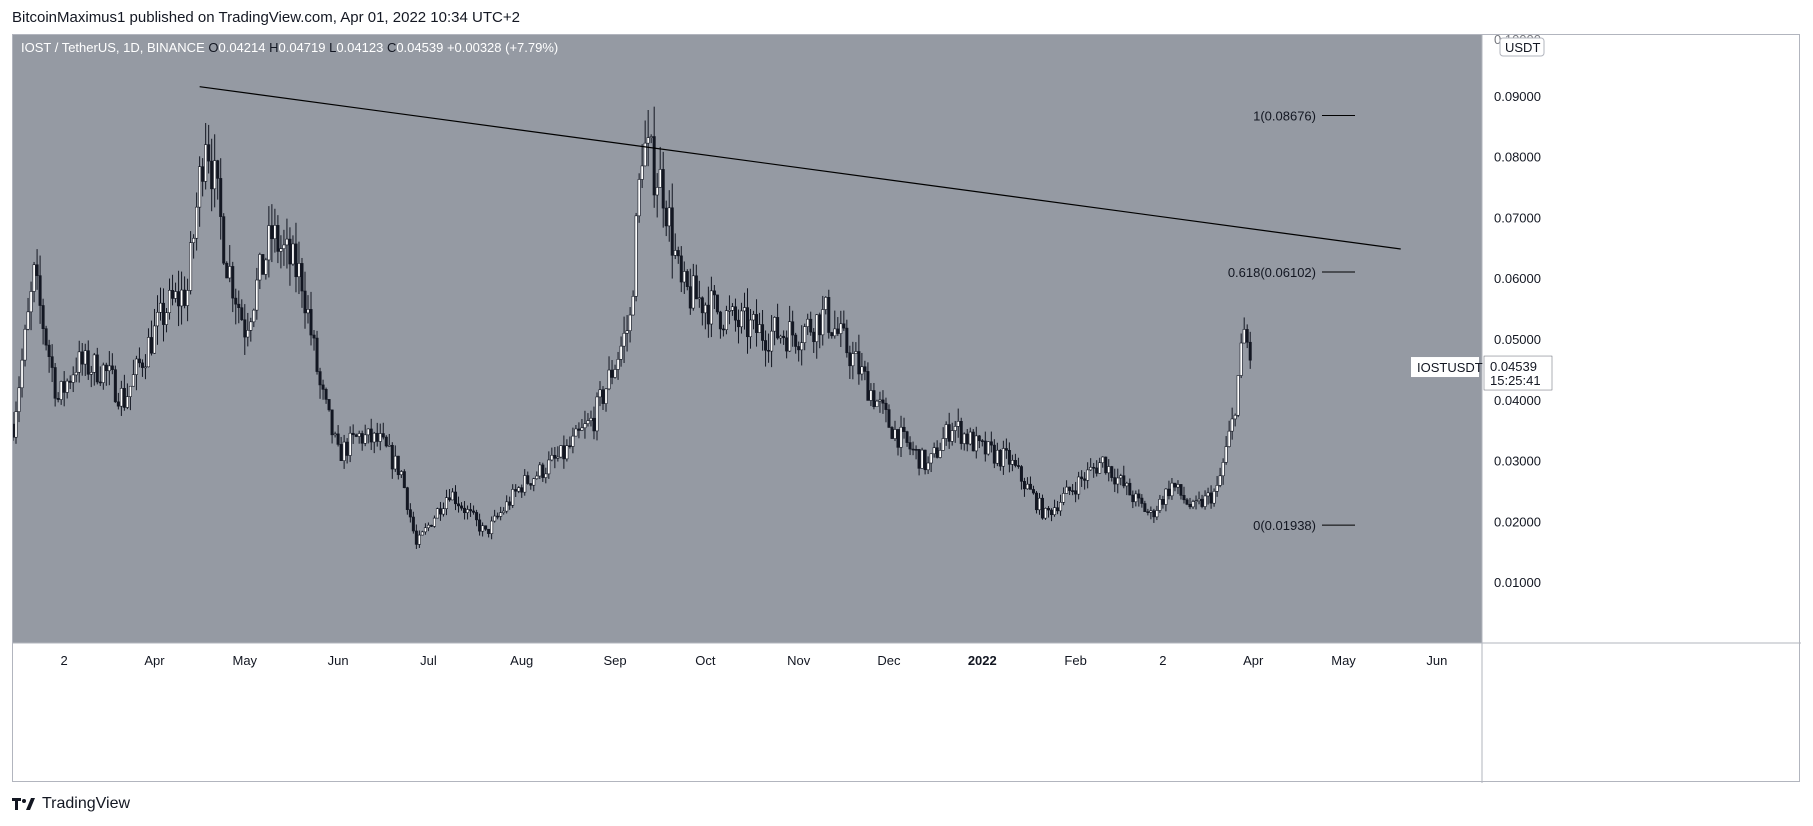 This screenshot has height=826, width=1813. What do you see at coordinates (799, 660) in the screenshot?
I see `x-tick-label: Nov` at bounding box center [799, 660].